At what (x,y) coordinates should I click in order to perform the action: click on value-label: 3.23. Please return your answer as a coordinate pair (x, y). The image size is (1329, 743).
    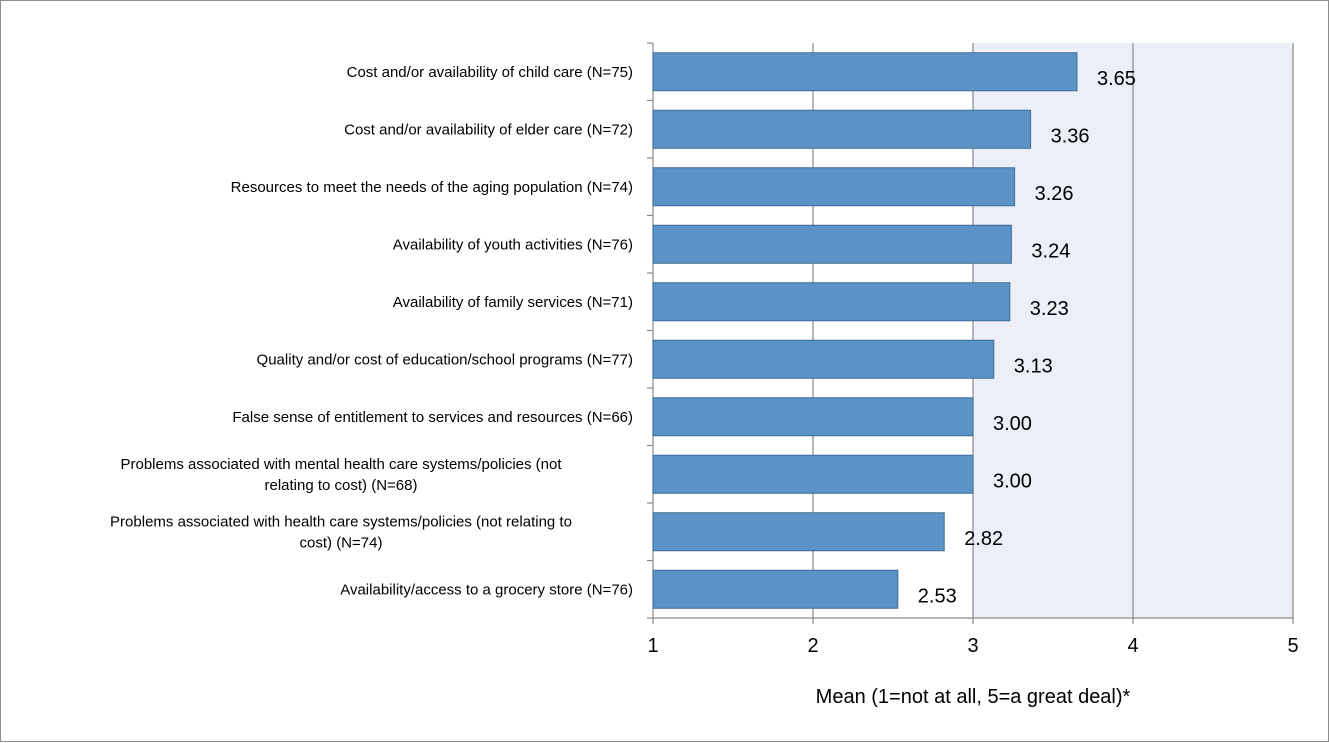
    Looking at the image, I should click on (1049, 309).